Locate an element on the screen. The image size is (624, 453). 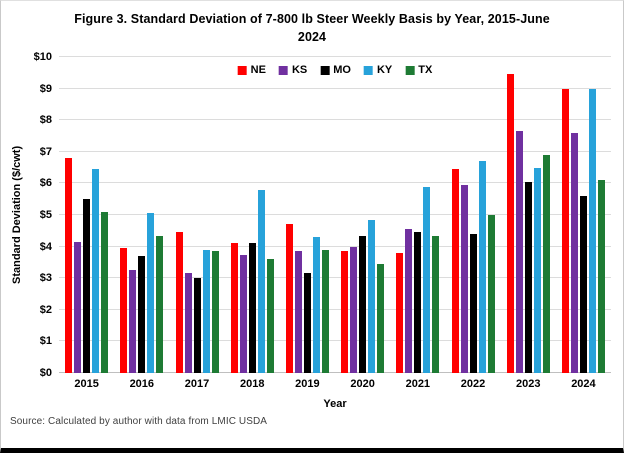
legend-label-NE: NE is located at coordinates (258, 70).